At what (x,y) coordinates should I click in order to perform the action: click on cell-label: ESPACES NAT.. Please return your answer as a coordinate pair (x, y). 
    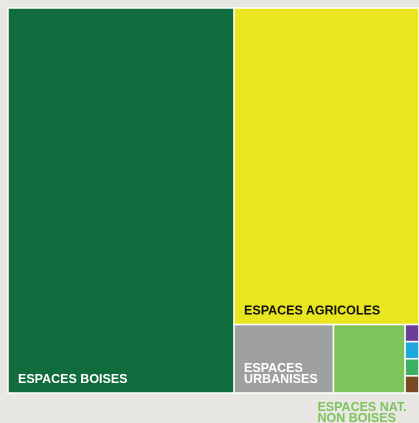
    Looking at the image, I should click on (361, 407).